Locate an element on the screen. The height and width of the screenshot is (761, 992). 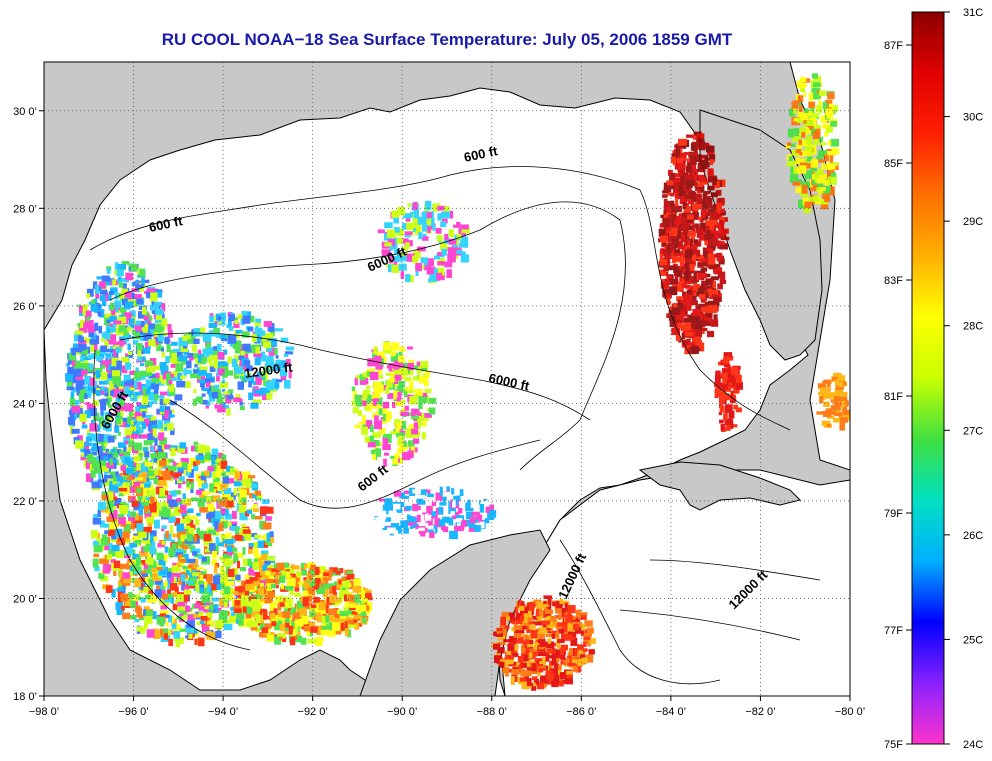
lon-tick-label: −82 0’ is located at coordinates (760, 712).